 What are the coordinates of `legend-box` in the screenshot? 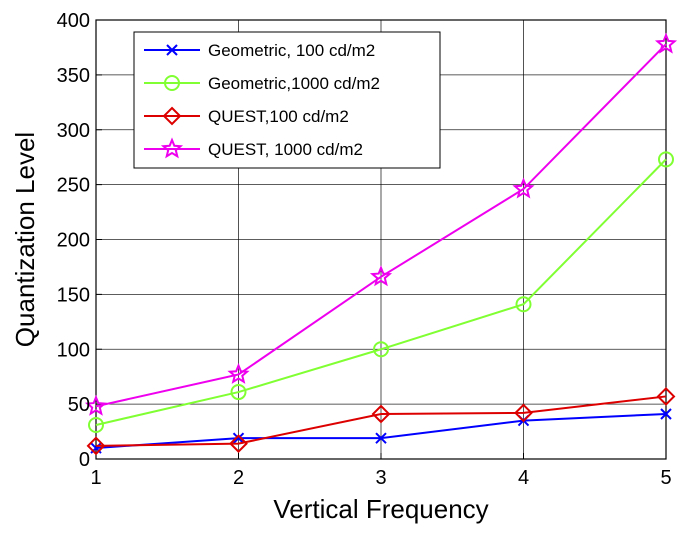 It's located at (287, 100).